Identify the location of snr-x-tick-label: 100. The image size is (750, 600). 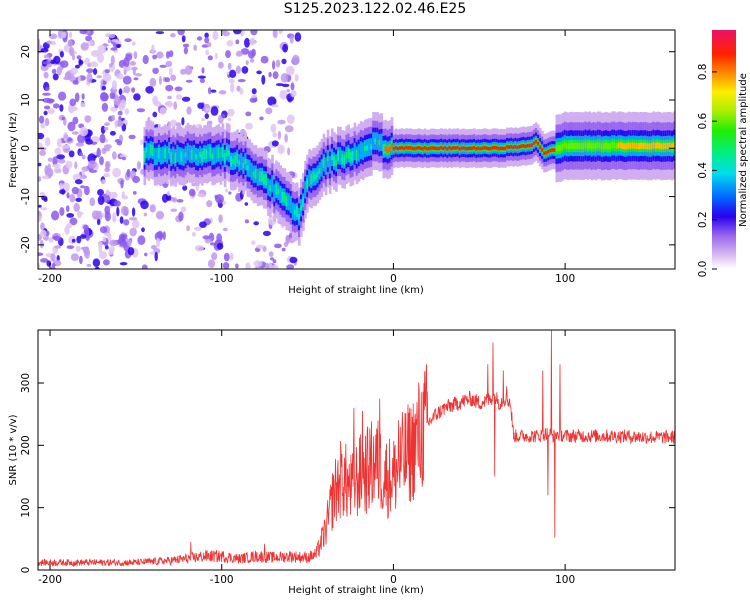
(565, 580).